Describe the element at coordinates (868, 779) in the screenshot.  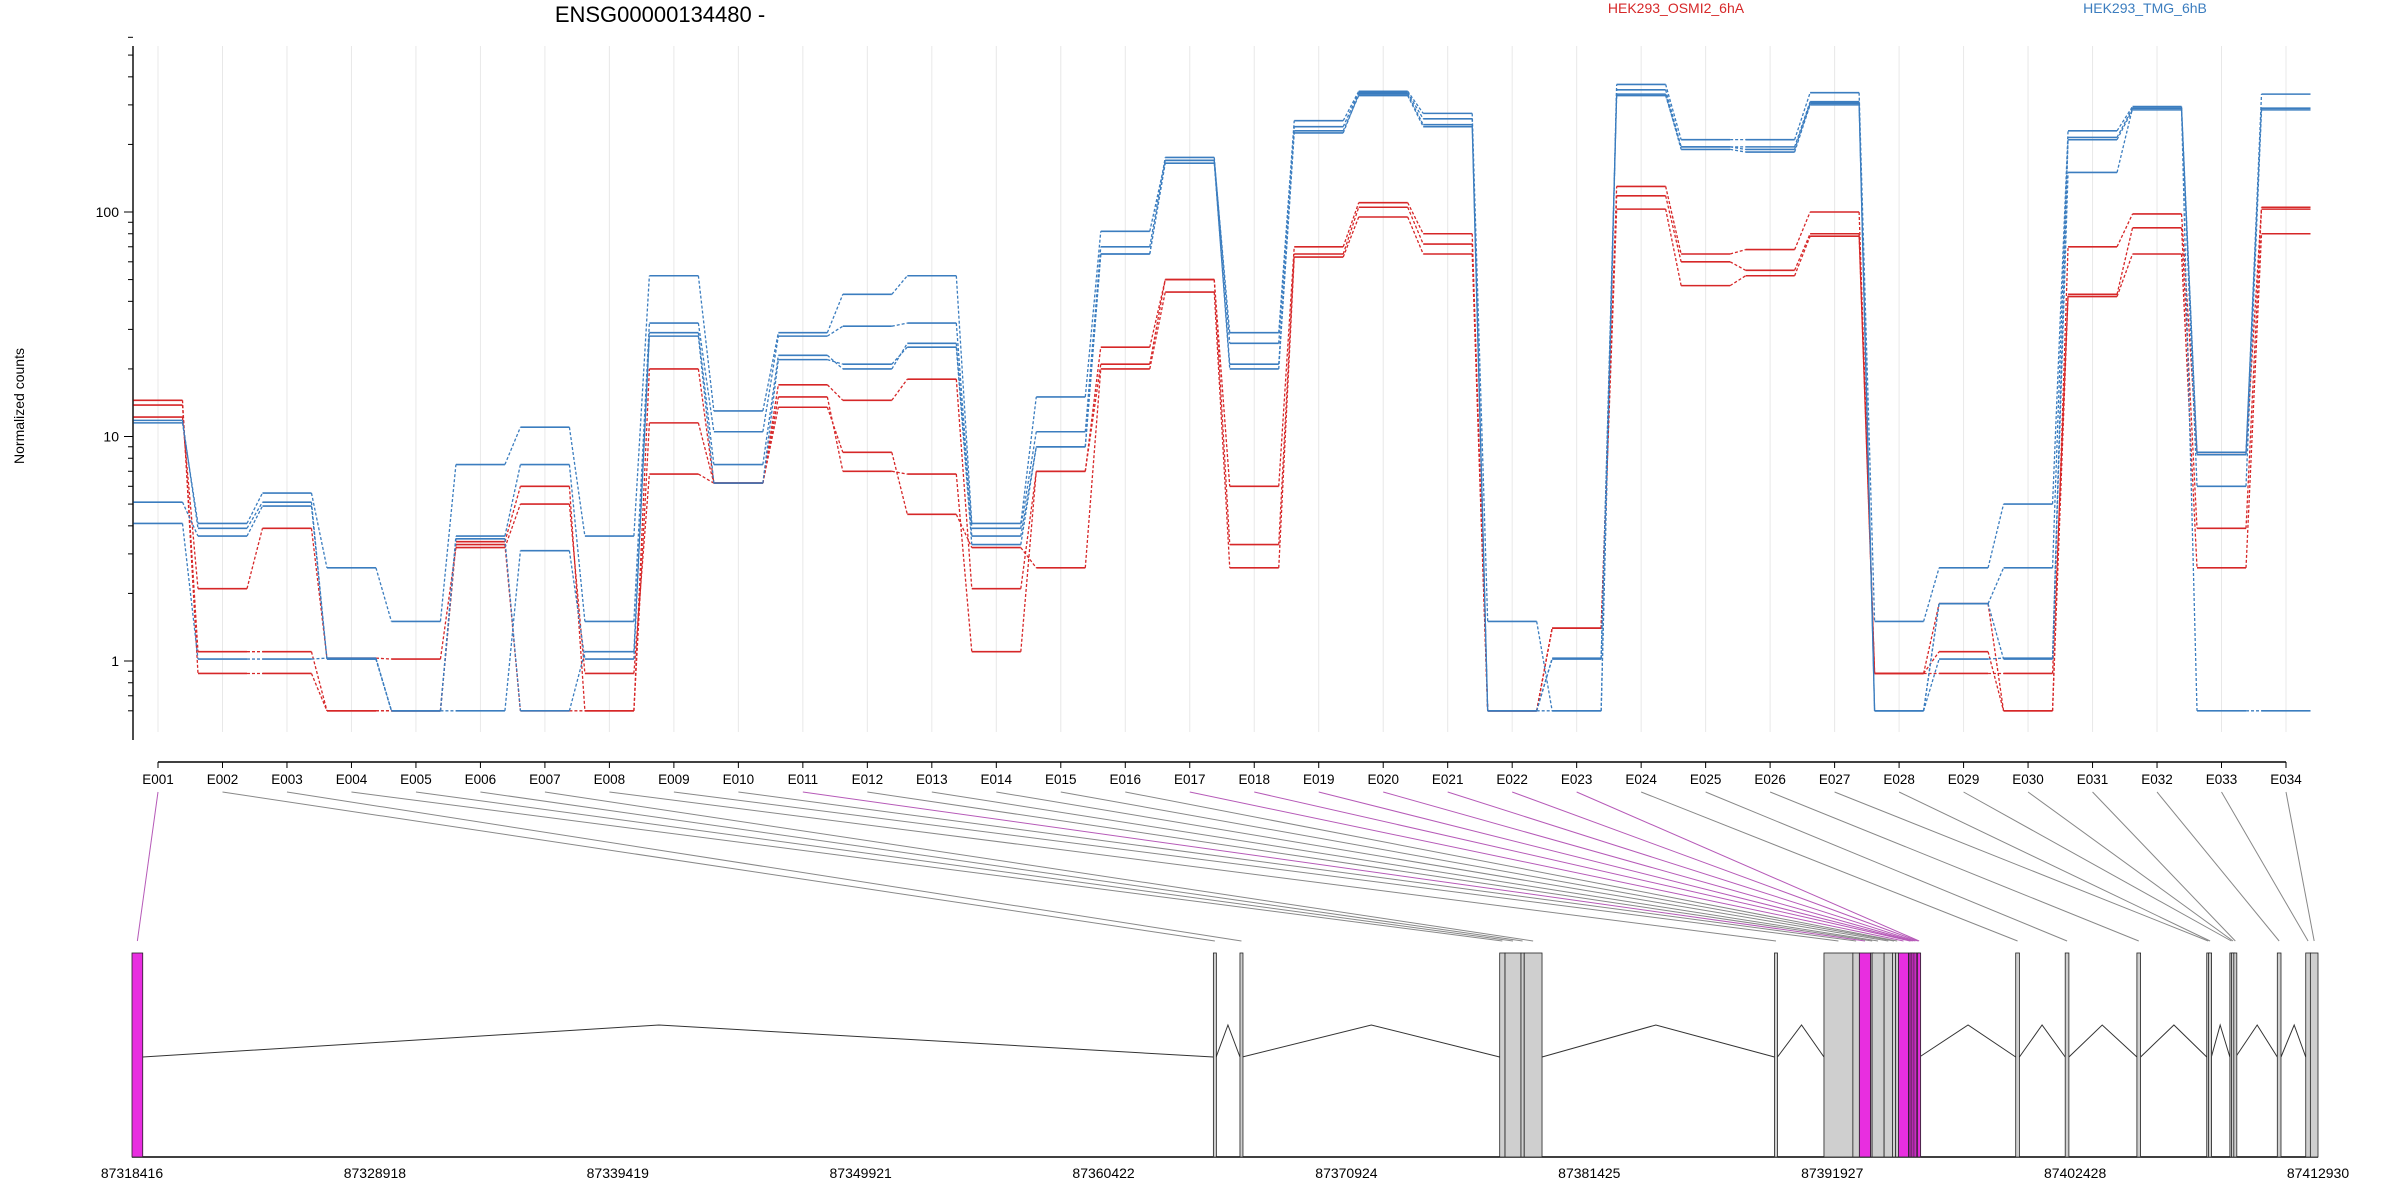
I see `x-tick-label-e012: E012` at that location.